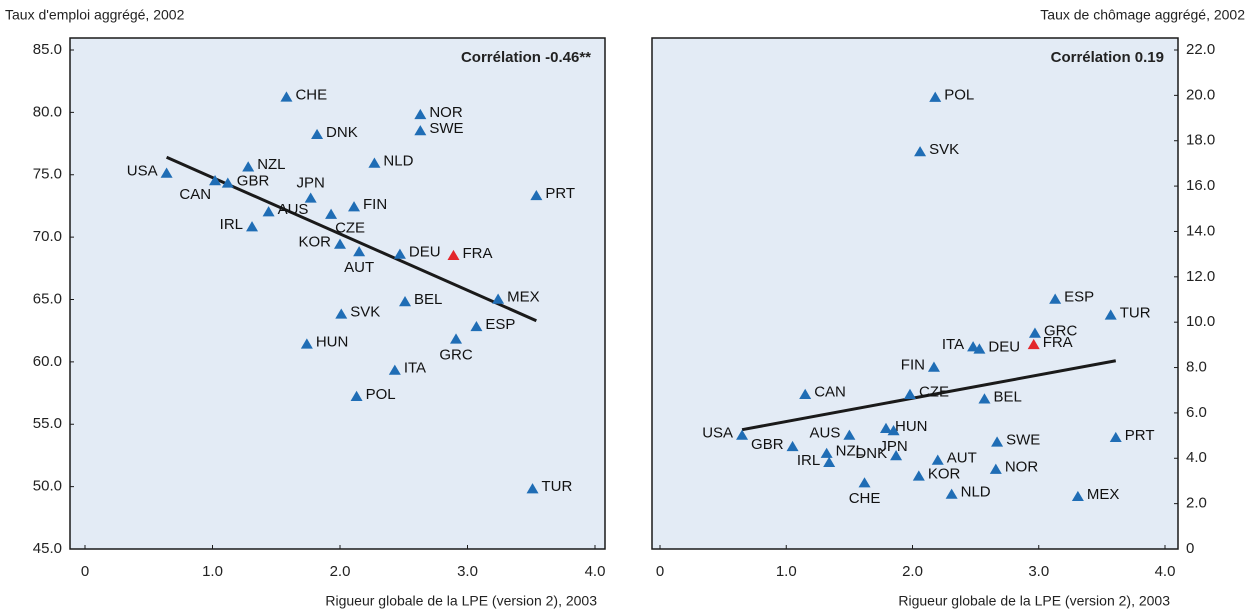 This screenshot has width=1252, height=614. Describe the element at coordinates (47, 486) in the screenshot. I see `y-tick-label: 50.0` at that location.